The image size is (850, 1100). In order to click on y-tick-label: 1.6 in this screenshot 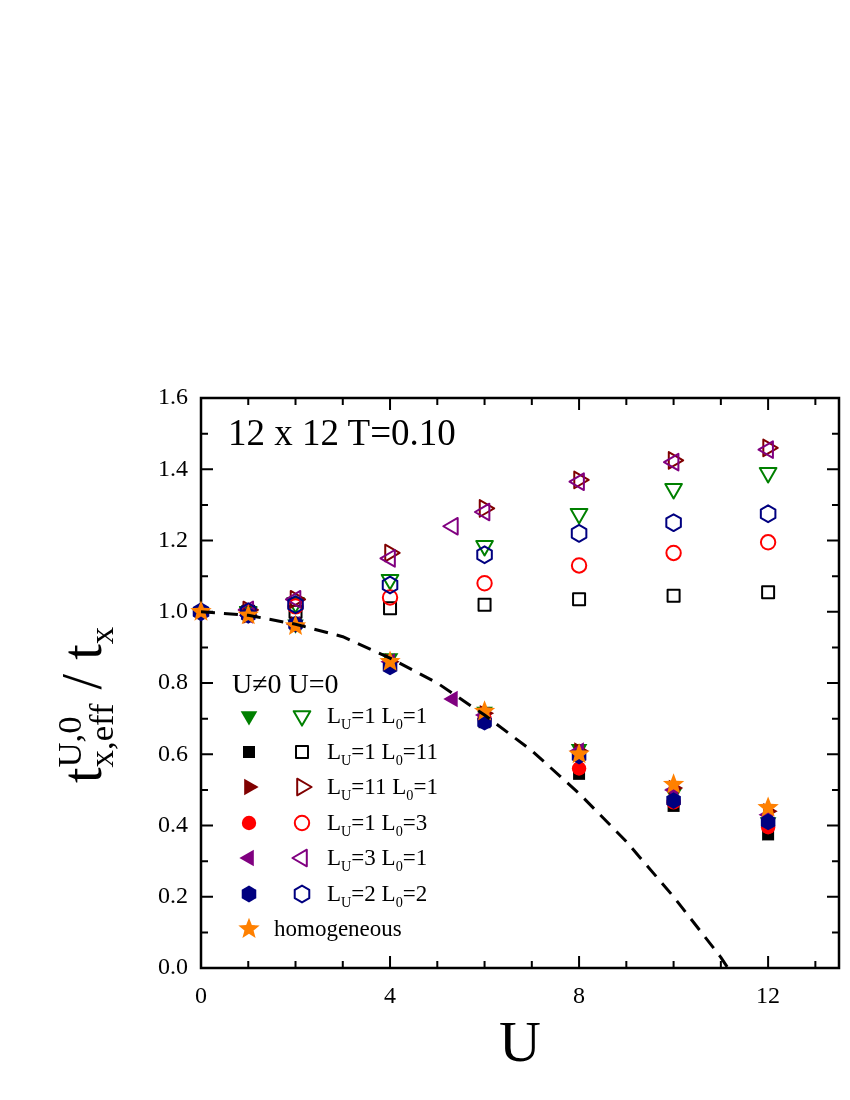, I will do `click(173, 396)`.